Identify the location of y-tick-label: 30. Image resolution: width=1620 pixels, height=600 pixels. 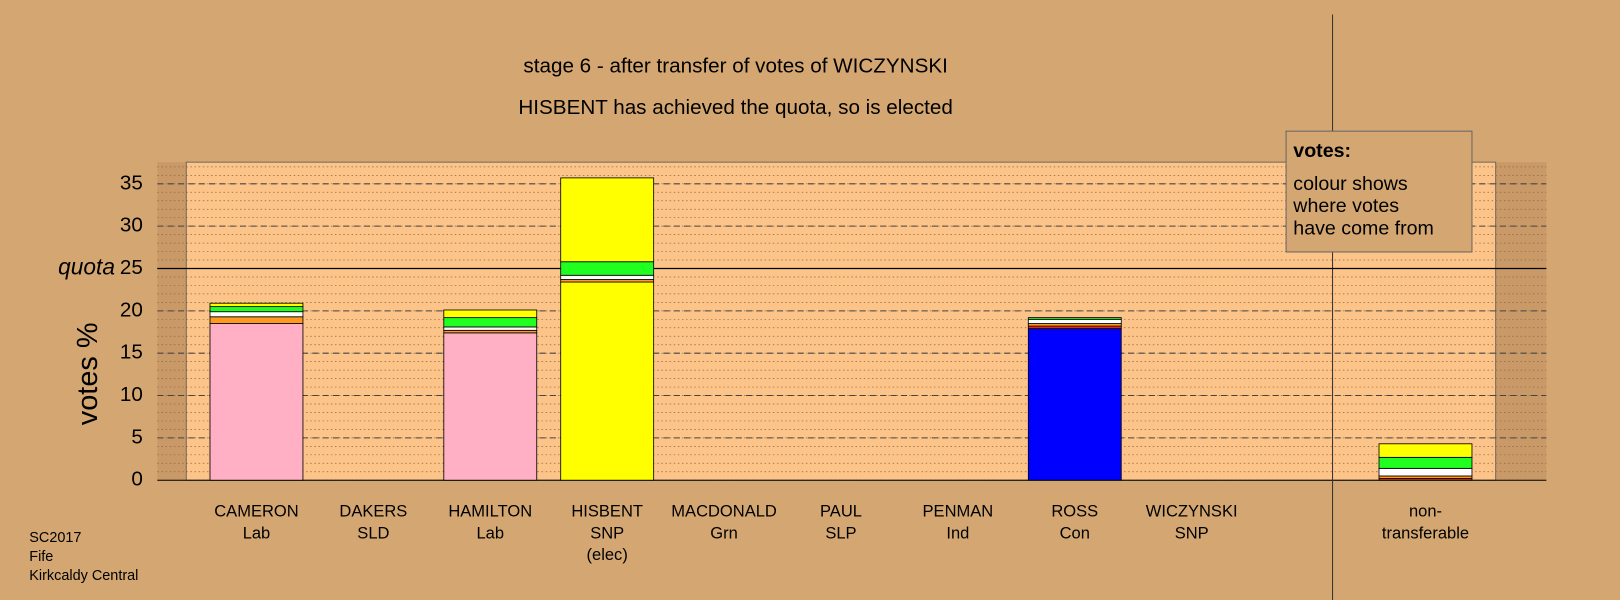
(131, 225).